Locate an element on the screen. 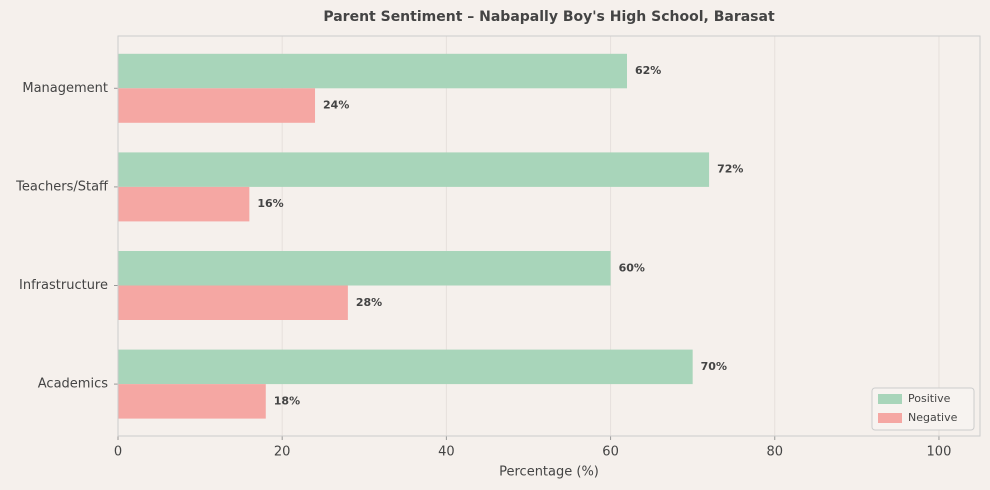 The height and width of the screenshot is (490, 990). x-axis-label: Percentage (%) is located at coordinates (549, 472).